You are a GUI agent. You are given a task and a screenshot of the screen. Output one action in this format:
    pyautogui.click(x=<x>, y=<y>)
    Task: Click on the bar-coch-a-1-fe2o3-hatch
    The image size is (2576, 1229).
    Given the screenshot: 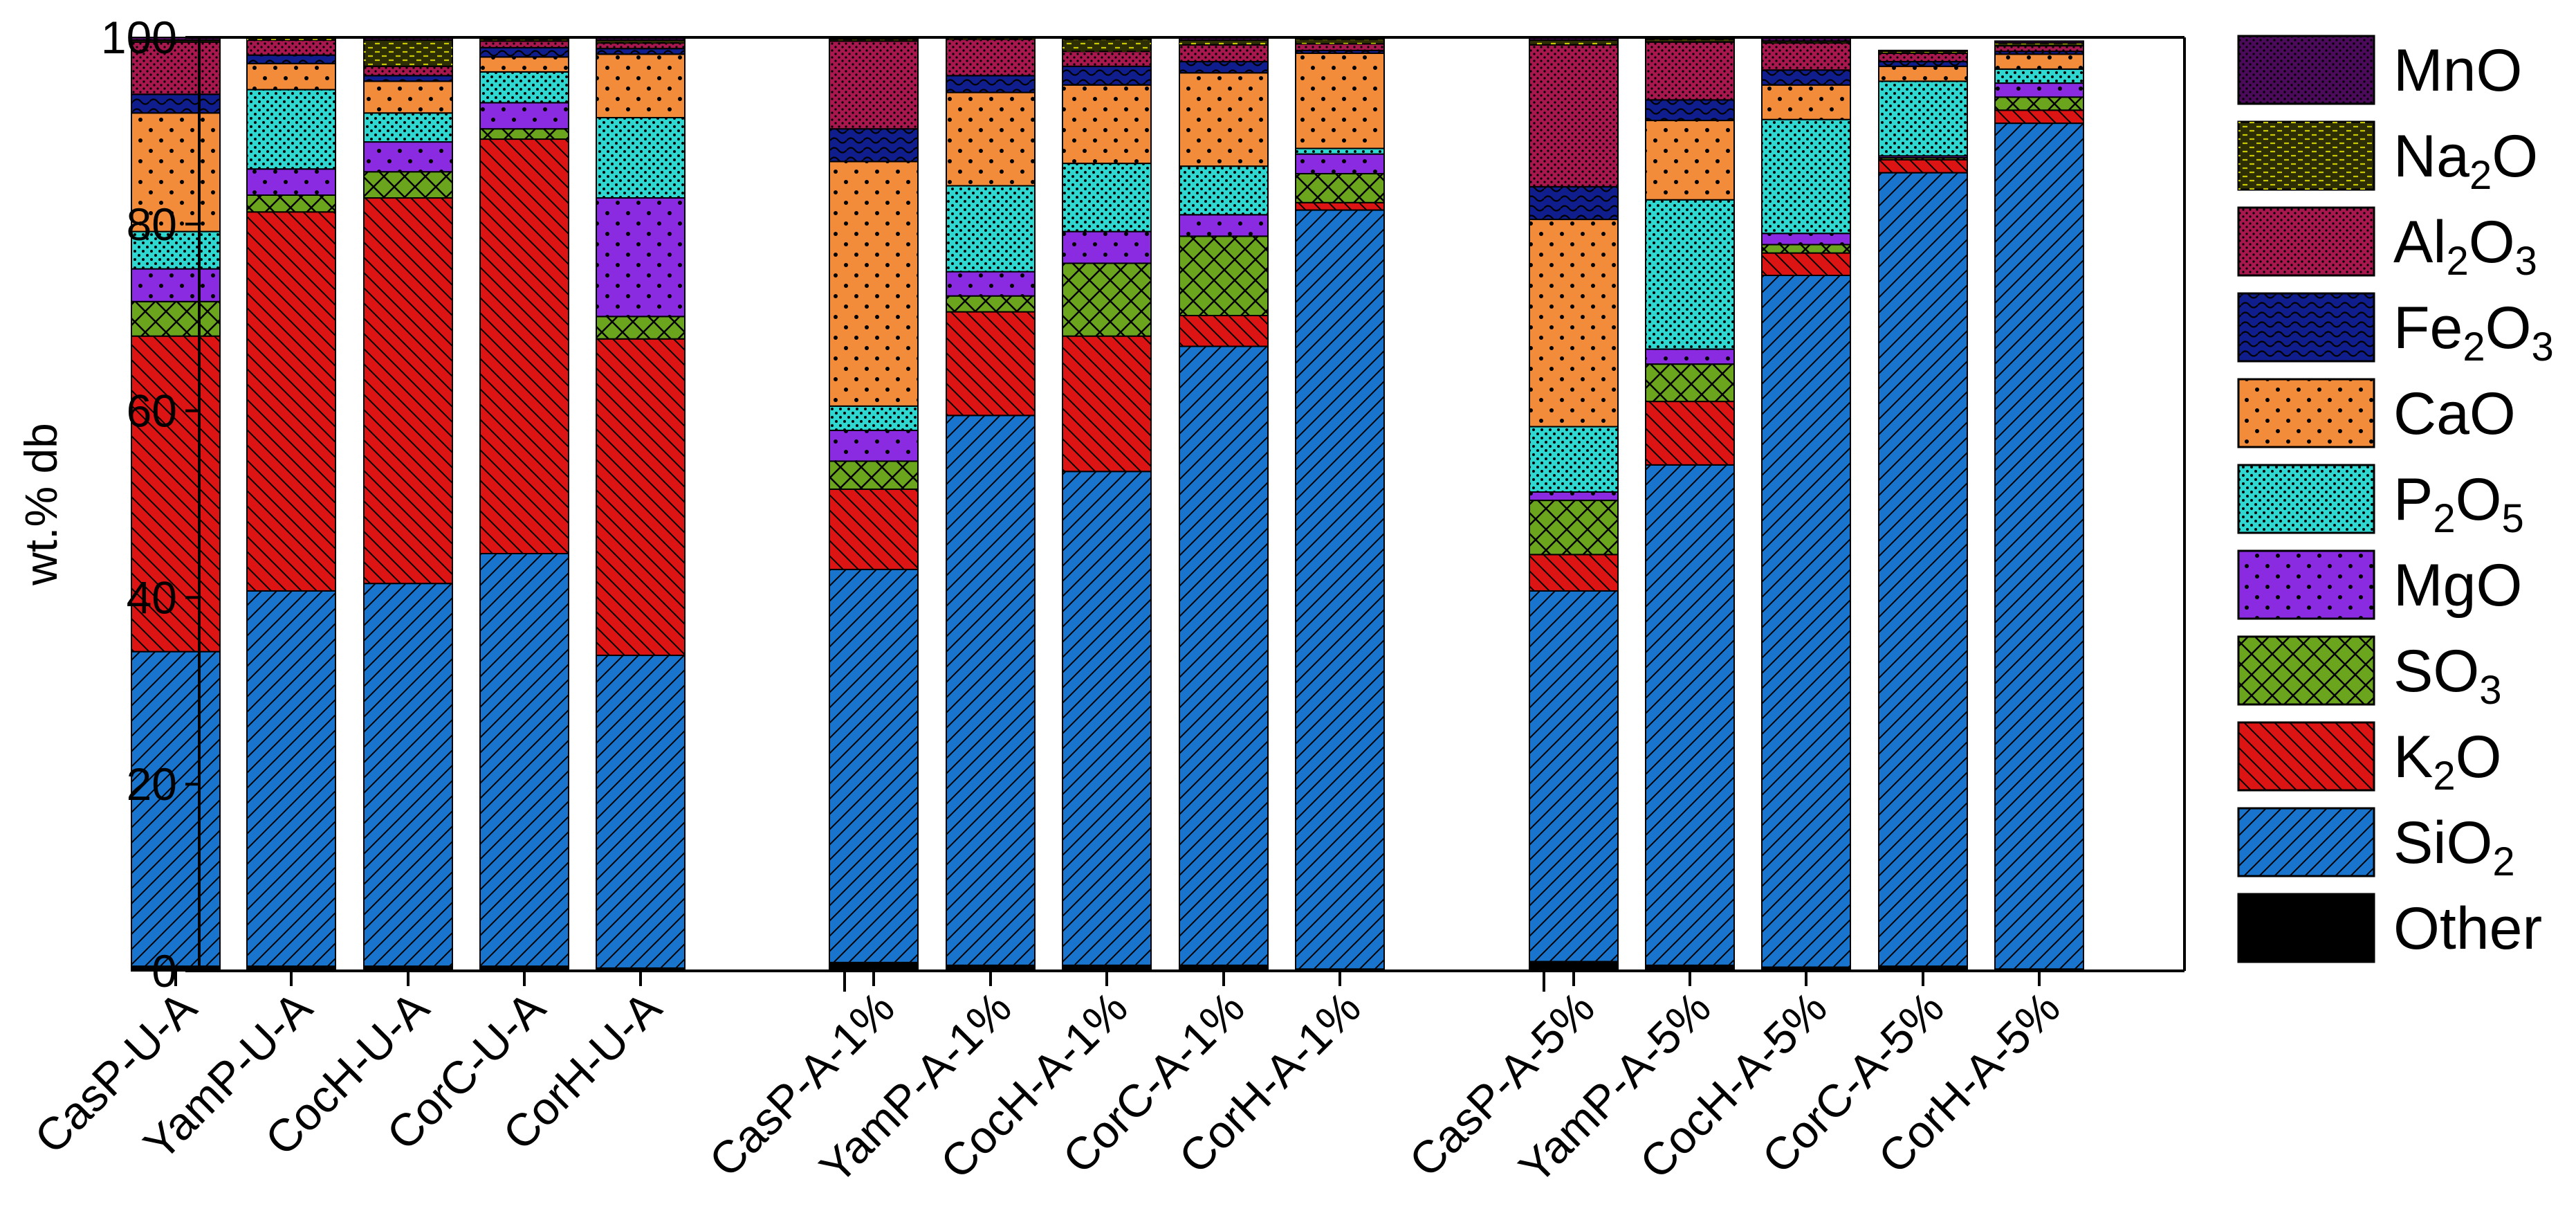 What is the action you would take?
    pyautogui.click(x=1106, y=75)
    